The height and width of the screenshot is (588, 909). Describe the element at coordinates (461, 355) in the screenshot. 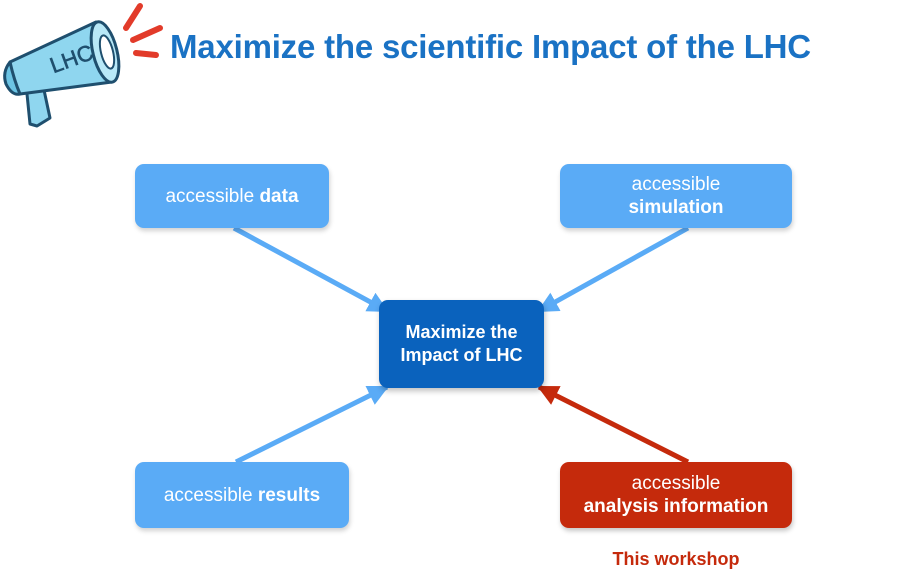

I see `node-center-line2: Impact of LHC` at that location.